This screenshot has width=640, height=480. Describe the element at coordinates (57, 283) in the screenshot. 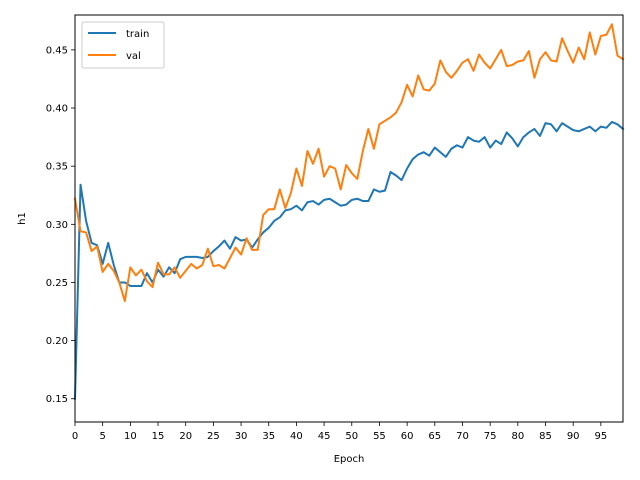

I see `y-tick-label: 0.25` at that location.